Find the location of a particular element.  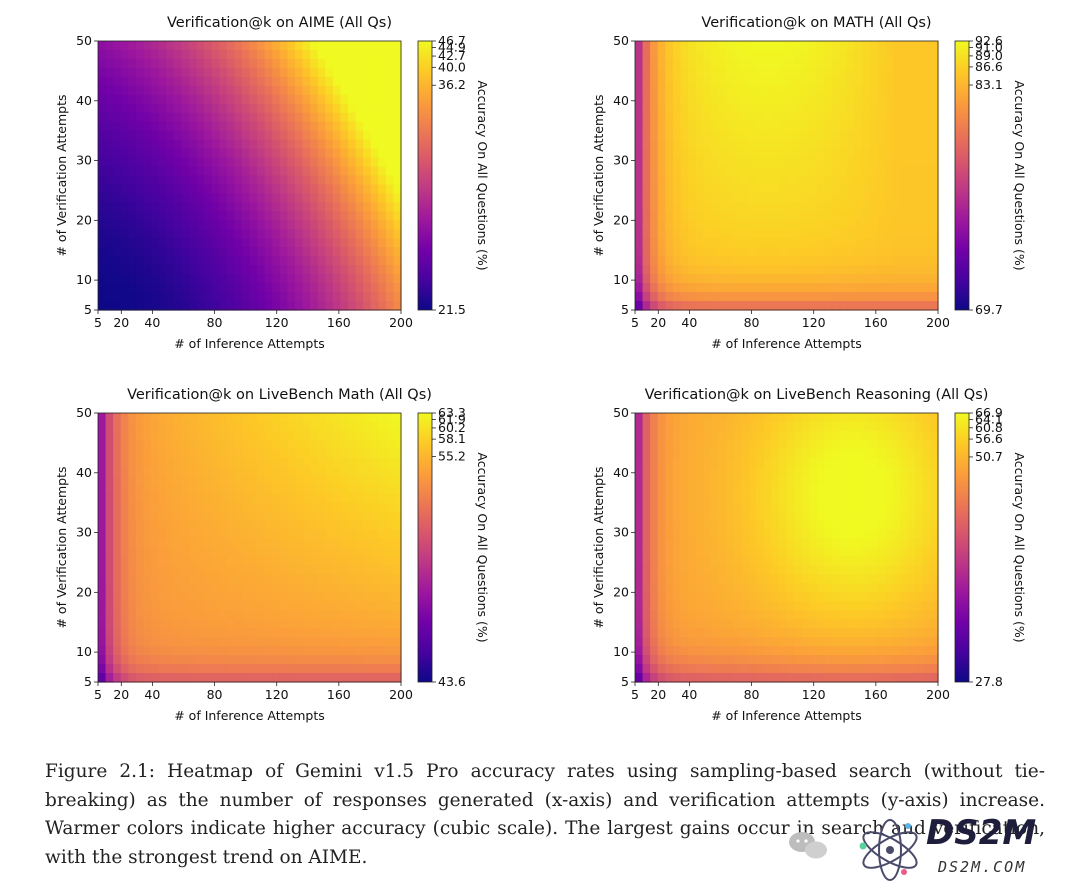

colorbar-tick-label: 40.0 is located at coordinates (452, 66).